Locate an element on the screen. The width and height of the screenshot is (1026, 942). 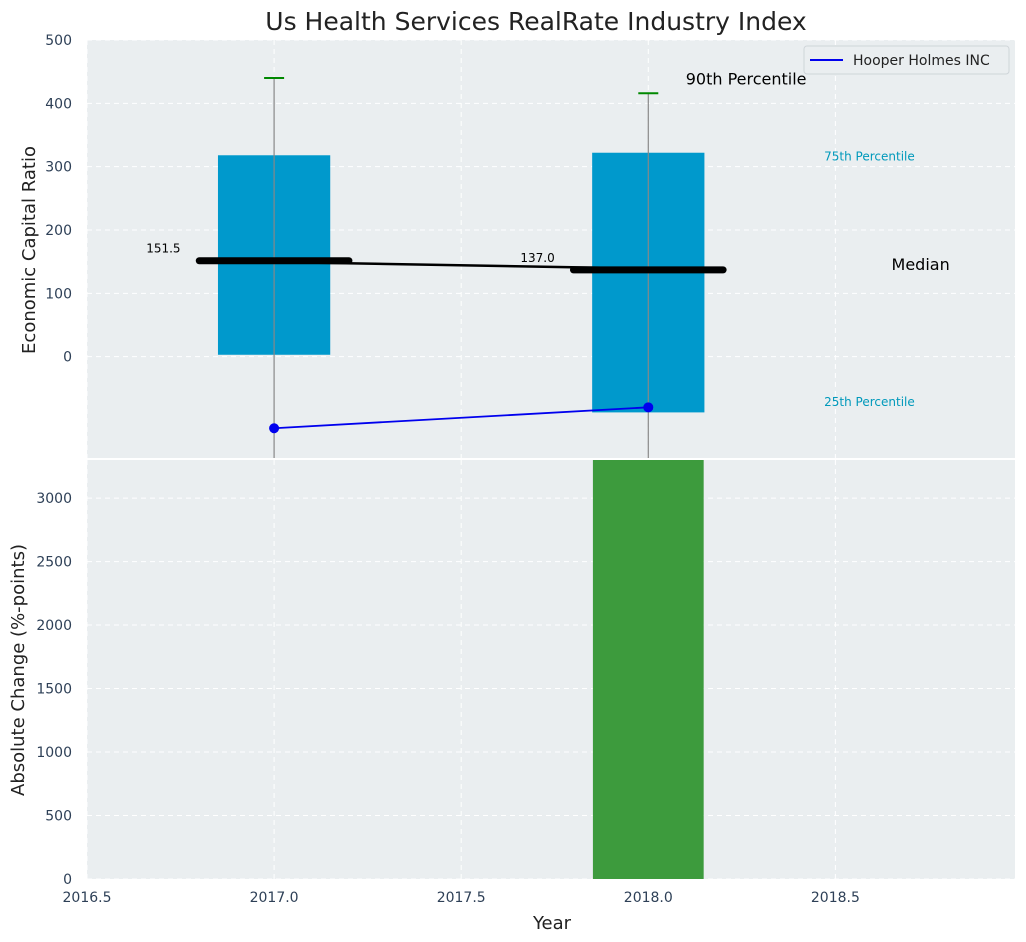
company-line is located at coordinates (461, 418).